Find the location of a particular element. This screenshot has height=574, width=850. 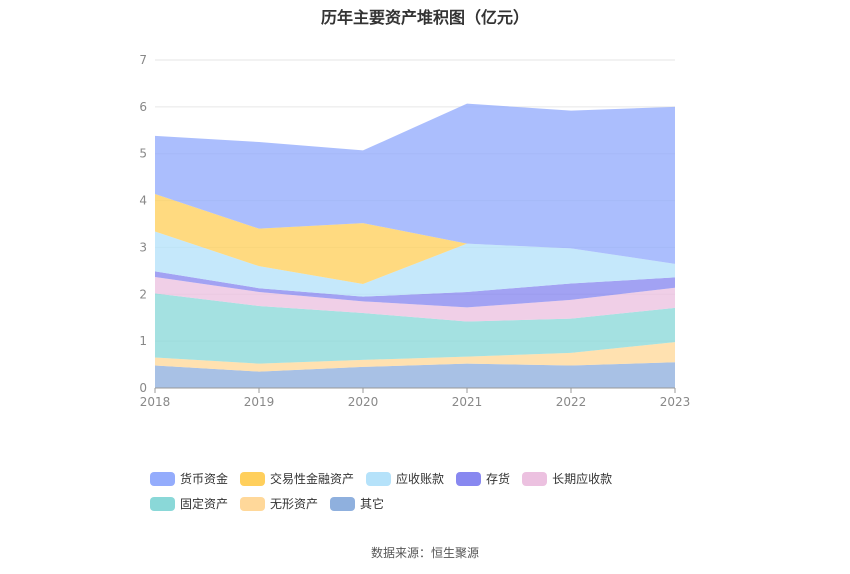

legend-label: 长期应收款 is located at coordinates (582, 479).